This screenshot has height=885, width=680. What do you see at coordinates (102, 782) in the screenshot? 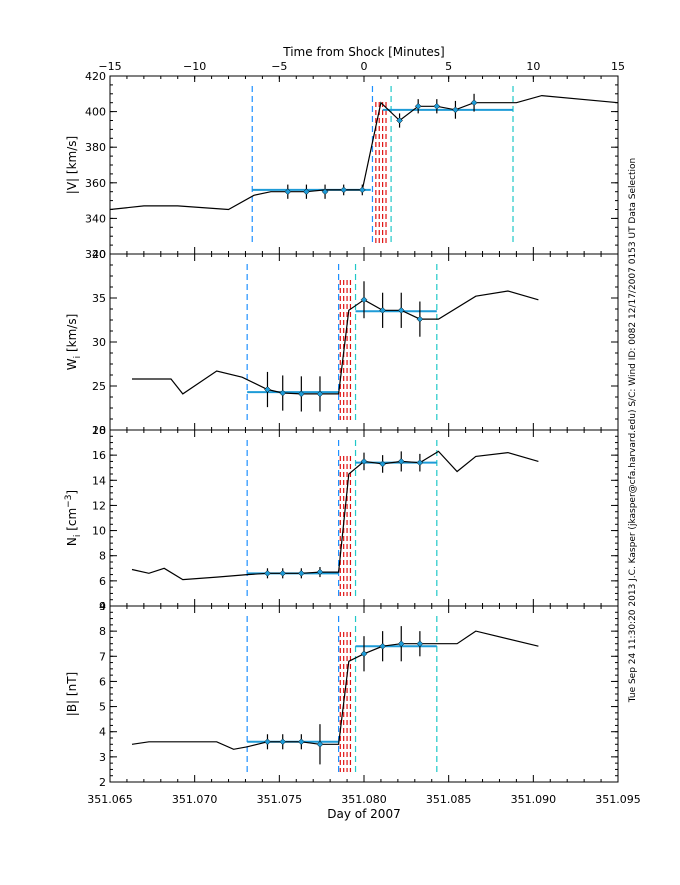
I see `panel-4-y-tick-label: 2` at bounding box center [102, 782].